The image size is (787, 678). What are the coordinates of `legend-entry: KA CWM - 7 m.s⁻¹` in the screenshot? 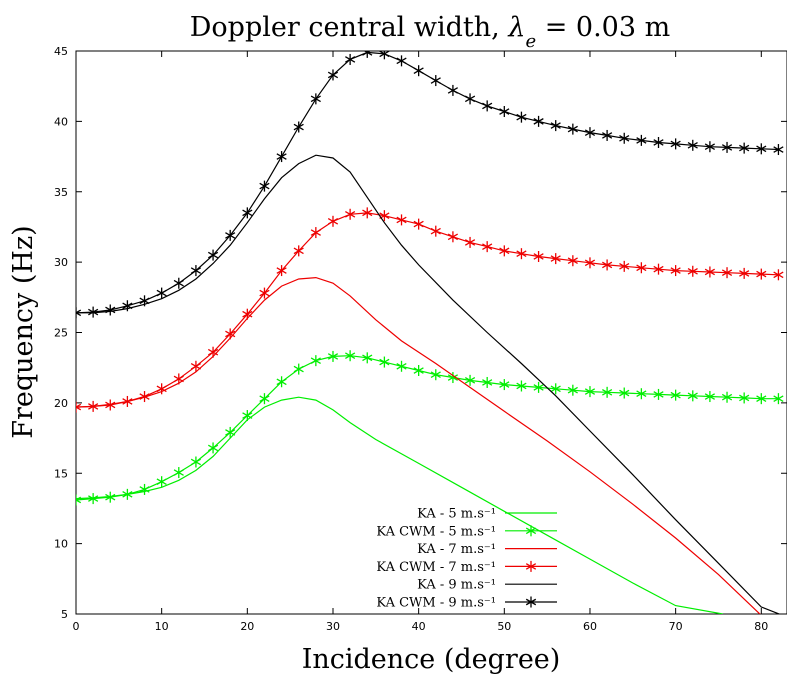 It's located at (466, 567).